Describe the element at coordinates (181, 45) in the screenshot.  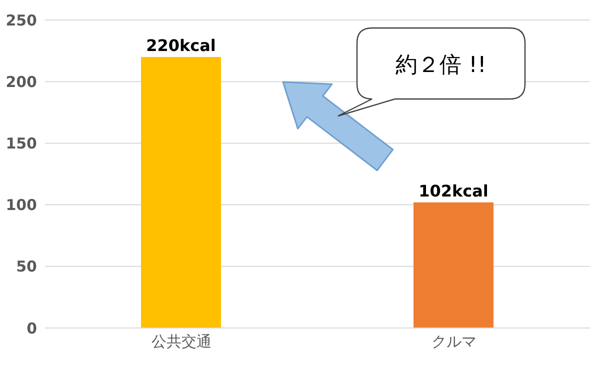
I see `data-label: 220kcal` at that location.